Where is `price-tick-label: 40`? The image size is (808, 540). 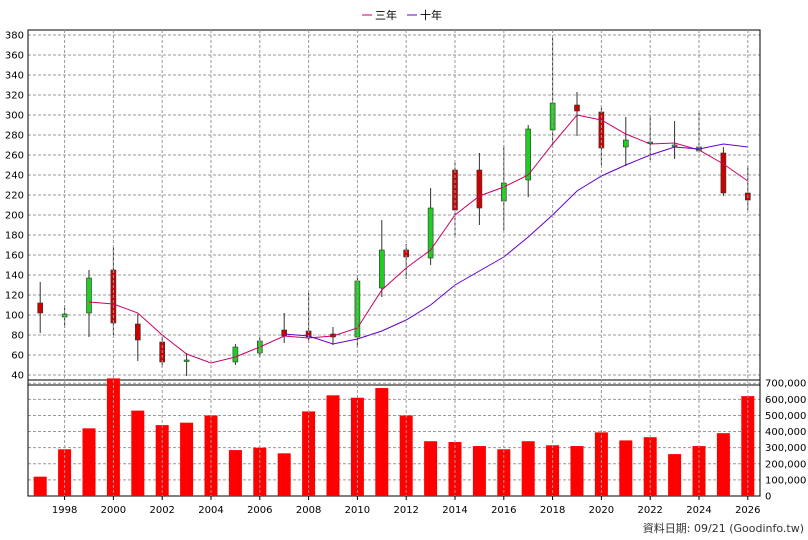 price-tick-label: 40 is located at coordinates (17, 376).